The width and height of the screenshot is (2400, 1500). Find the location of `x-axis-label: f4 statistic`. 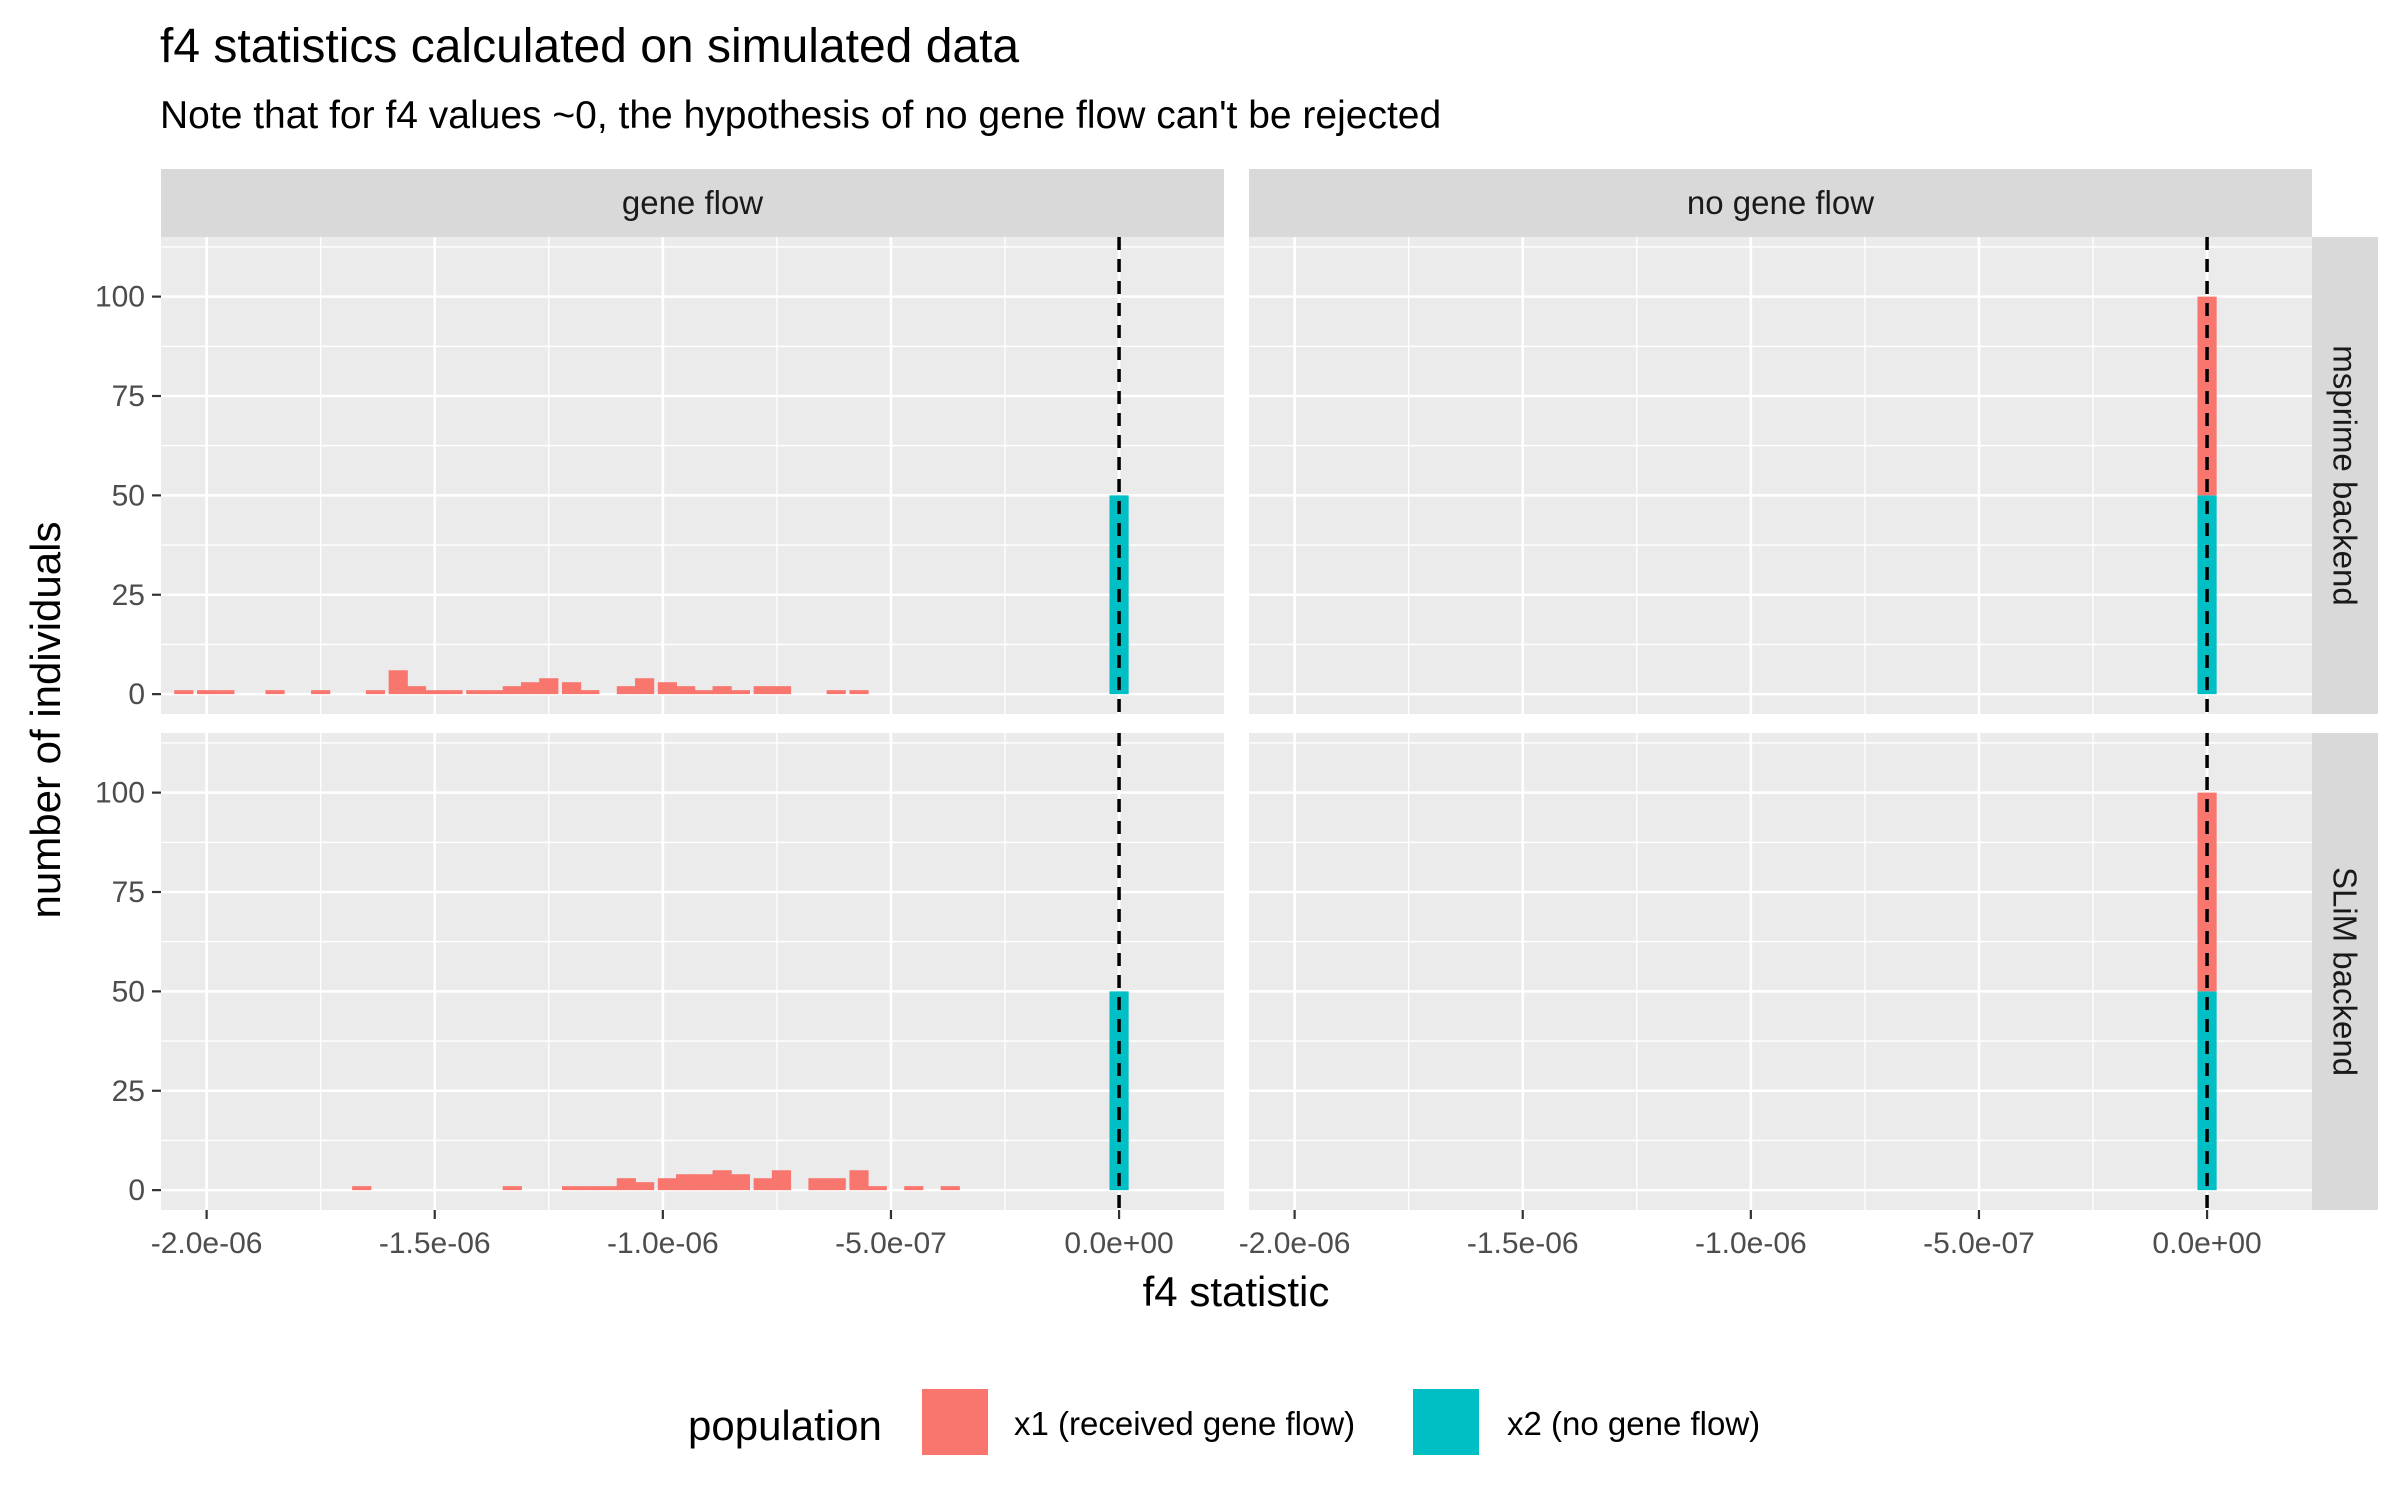

x-axis-label: f4 statistic is located at coordinates (1236, 1291).